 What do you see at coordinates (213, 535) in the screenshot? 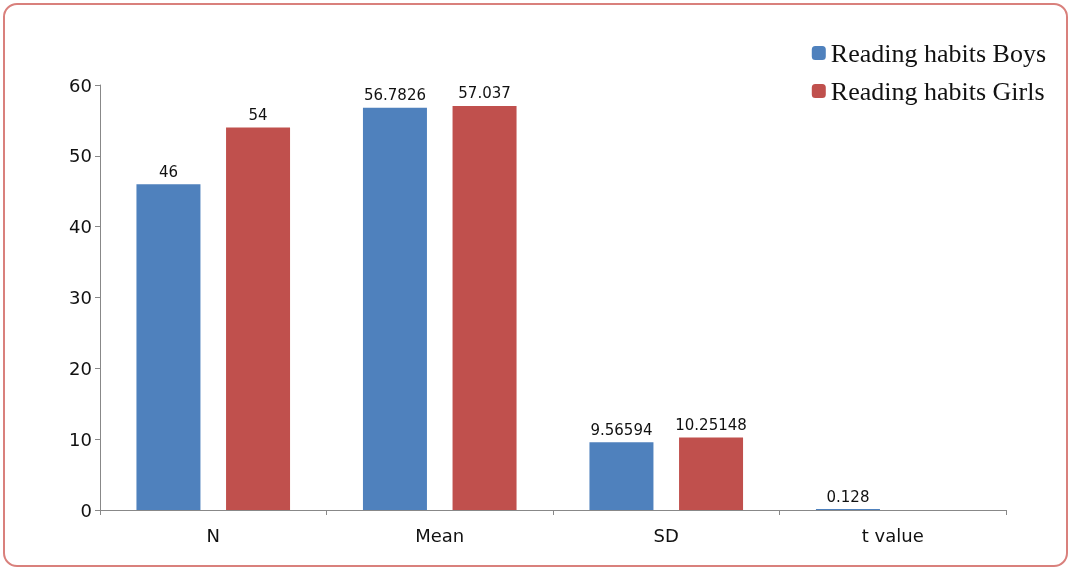
I see `x-tick-label: N` at bounding box center [213, 535].